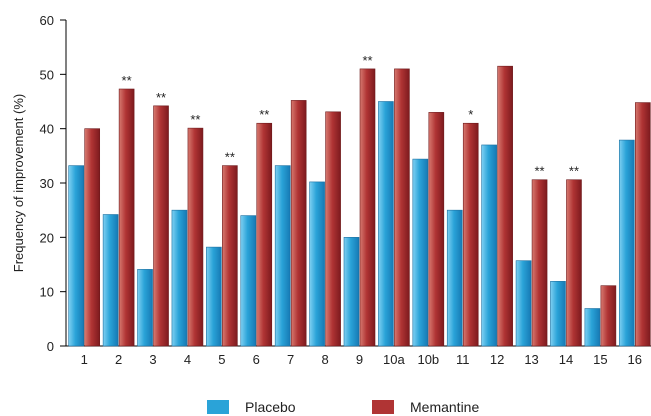 This screenshot has width=651, height=416. I want to click on y-tick-label: 30, so click(47, 183).